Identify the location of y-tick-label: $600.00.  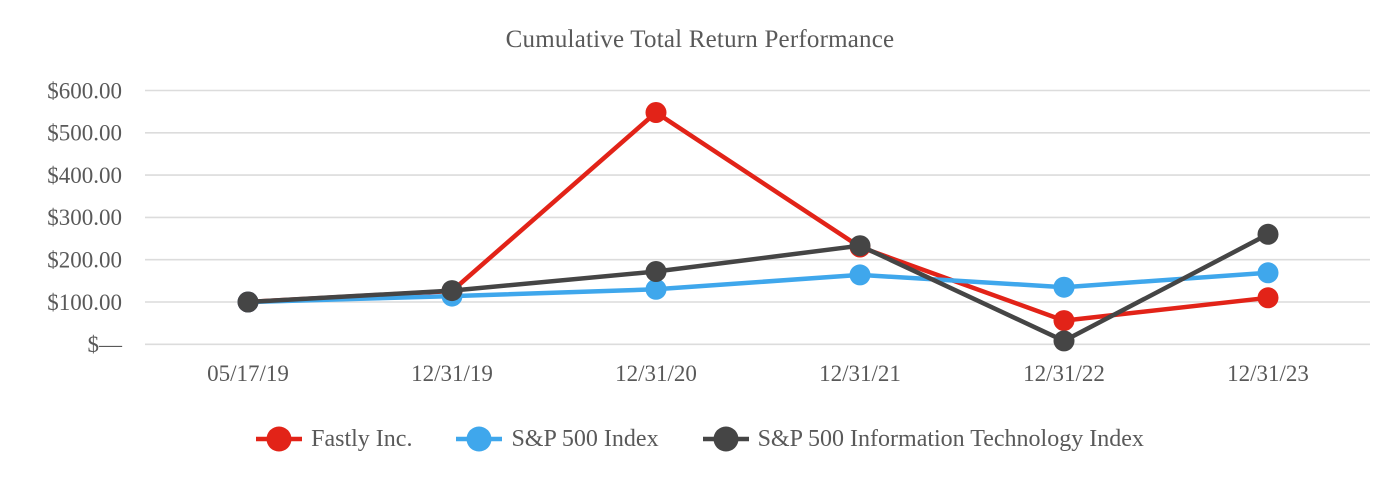
(84, 90).